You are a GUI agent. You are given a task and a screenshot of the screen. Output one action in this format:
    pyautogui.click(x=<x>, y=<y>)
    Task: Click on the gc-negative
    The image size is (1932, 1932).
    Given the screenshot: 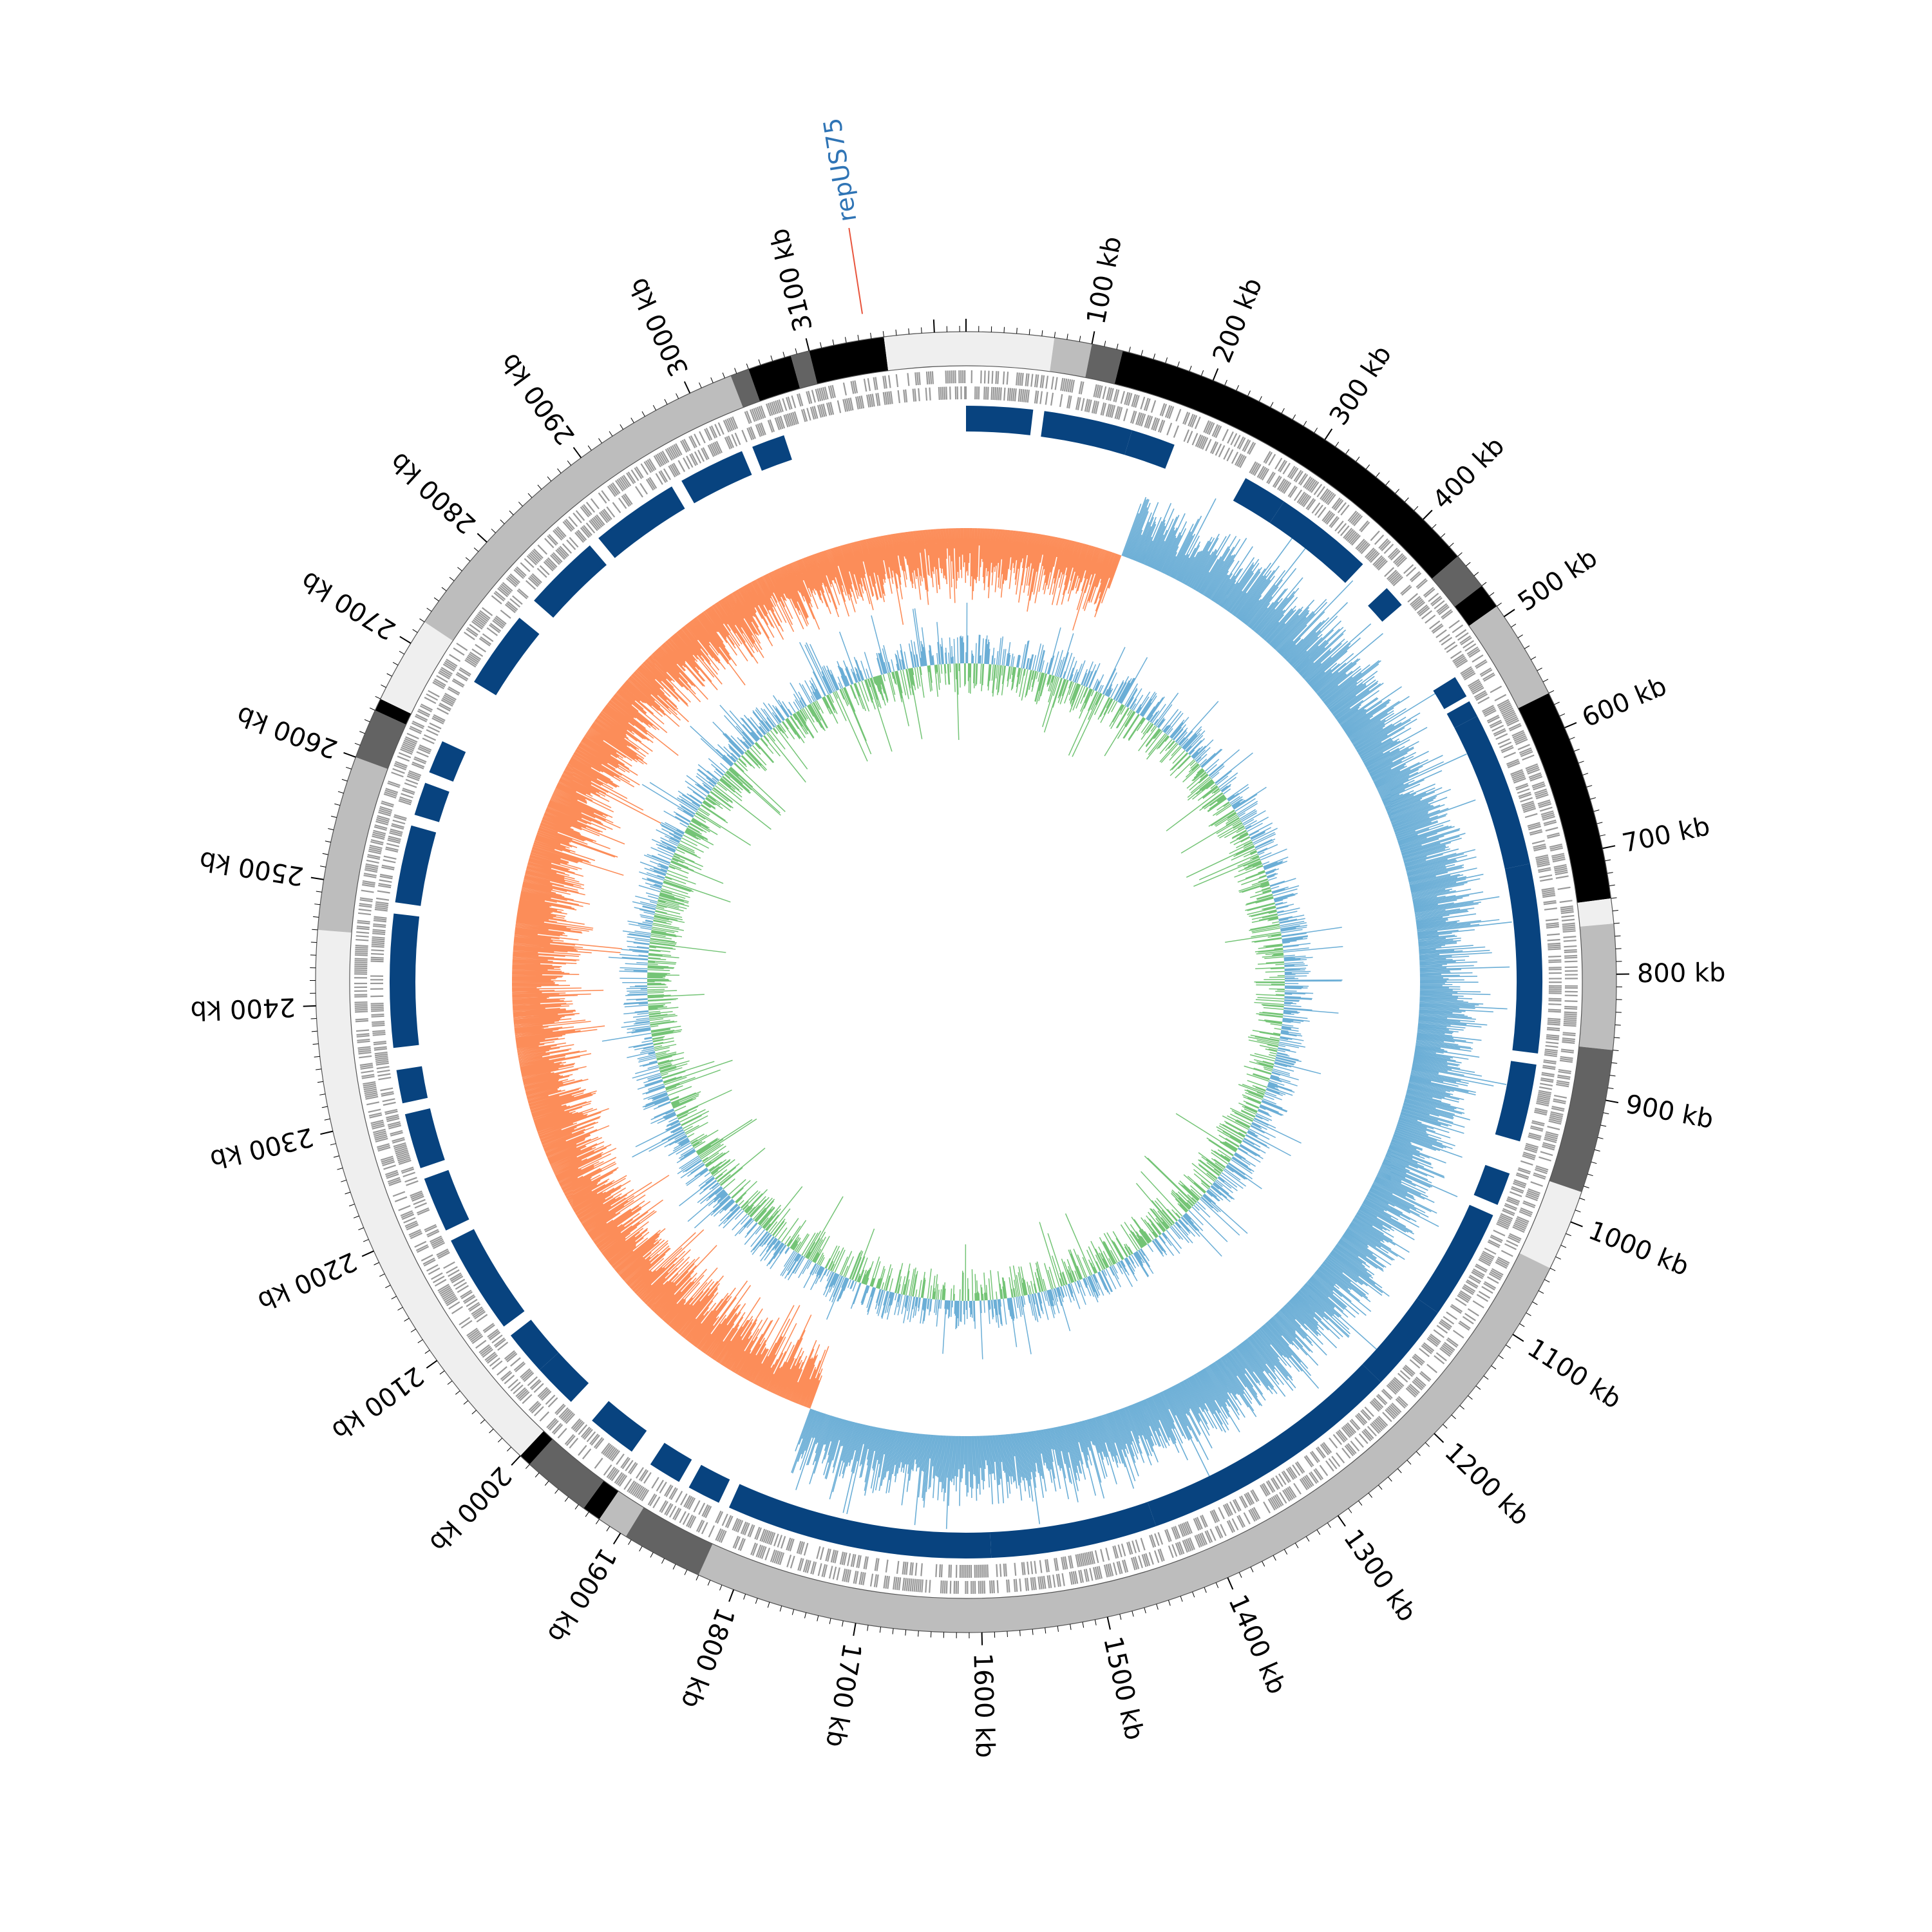 What is the action you would take?
    pyautogui.click(x=966, y=982)
    